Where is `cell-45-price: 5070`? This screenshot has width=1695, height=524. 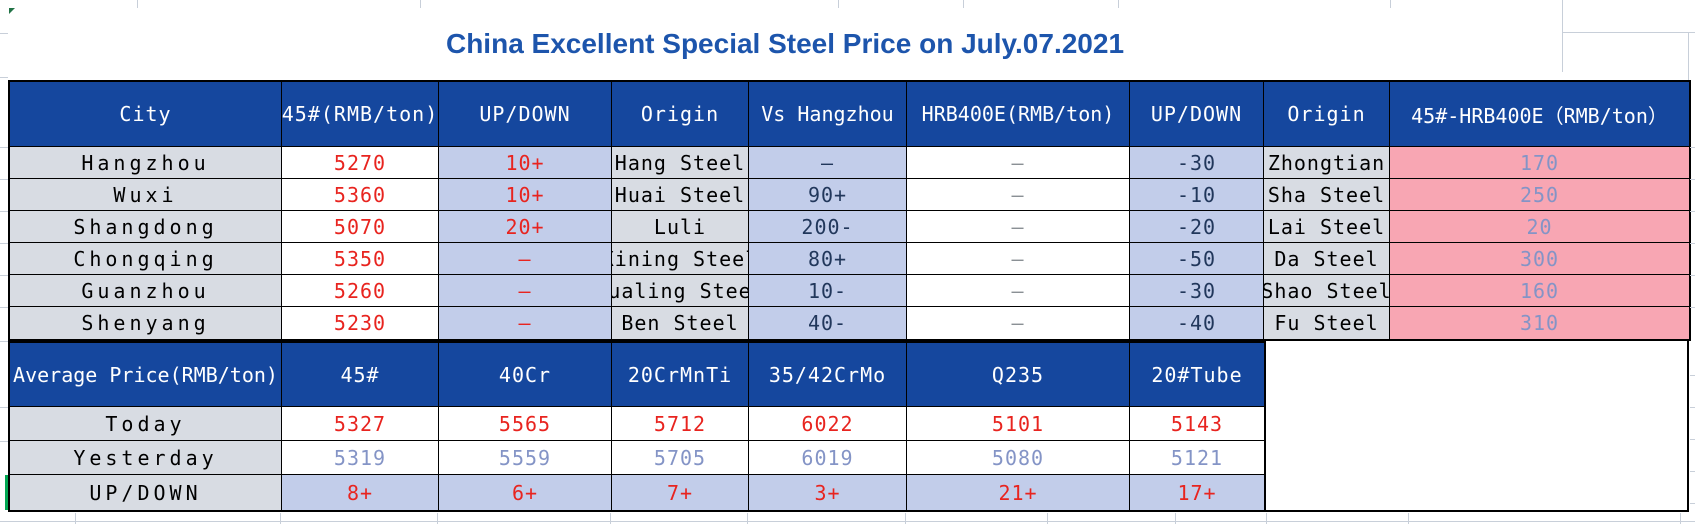
cell-45-price: 5070 is located at coordinates (360, 227).